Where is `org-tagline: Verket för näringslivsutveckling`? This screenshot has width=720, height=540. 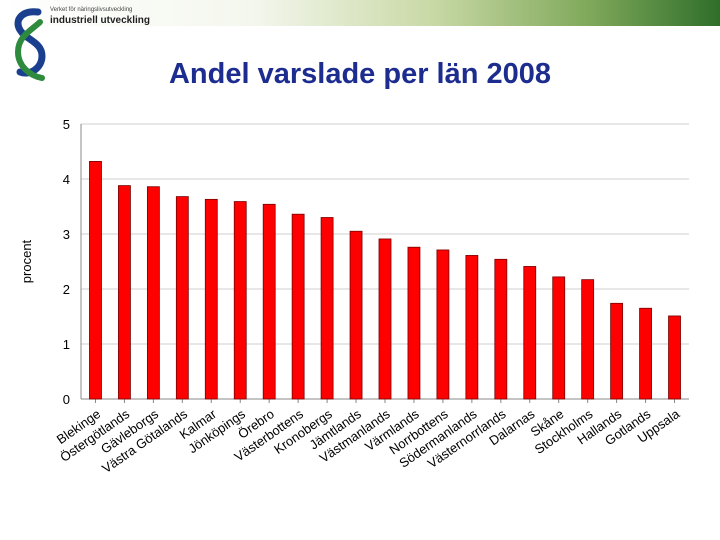 org-tagline: Verket för näringslivsutveckling is located at coordinates (91, 10).